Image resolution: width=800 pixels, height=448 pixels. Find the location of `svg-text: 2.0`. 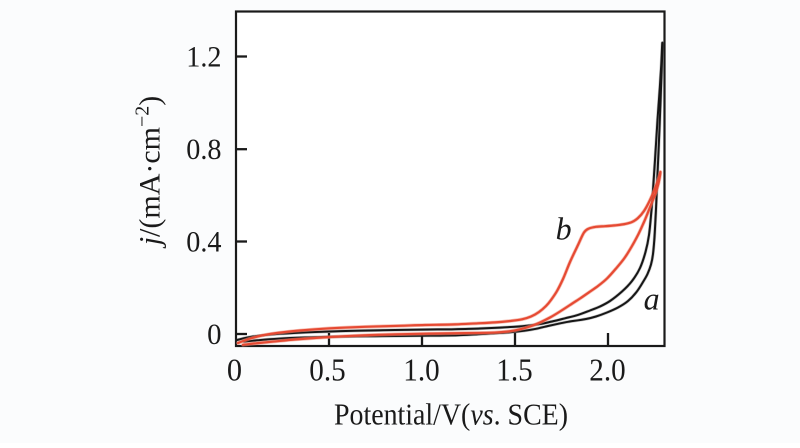

svg-text: 2.0 is located at coordinates (607, 370).